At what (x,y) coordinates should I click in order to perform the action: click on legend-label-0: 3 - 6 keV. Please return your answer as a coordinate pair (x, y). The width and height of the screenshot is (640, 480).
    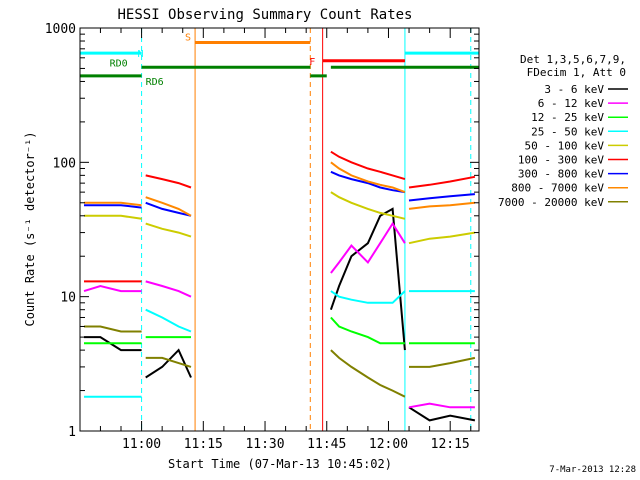
    Looking at the image, I should click on (574, 89).